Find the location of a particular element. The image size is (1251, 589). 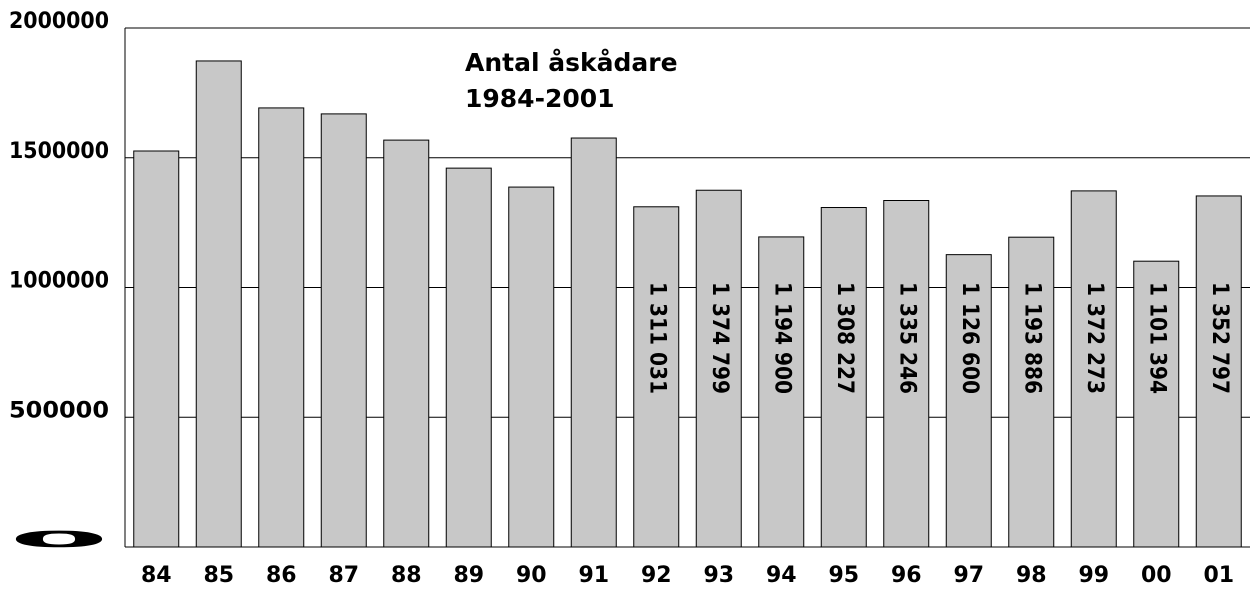

x-tick-label: 85 is located at coordinates (218, 575).